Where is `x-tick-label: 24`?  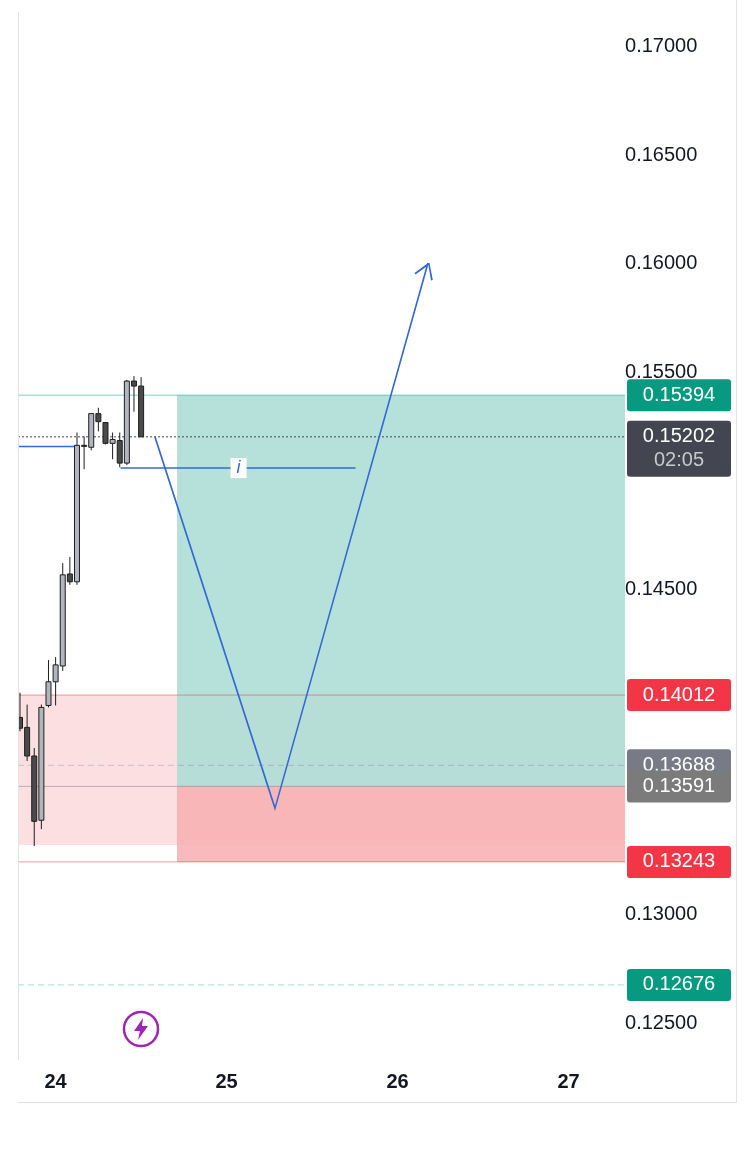 x-tick-label: 24 is located at coordinates (56, 1080).